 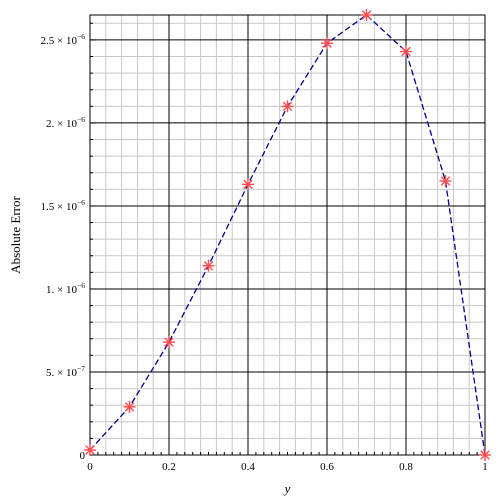 I want to click on x-tick-label: 1, so click(x=485, y=467).